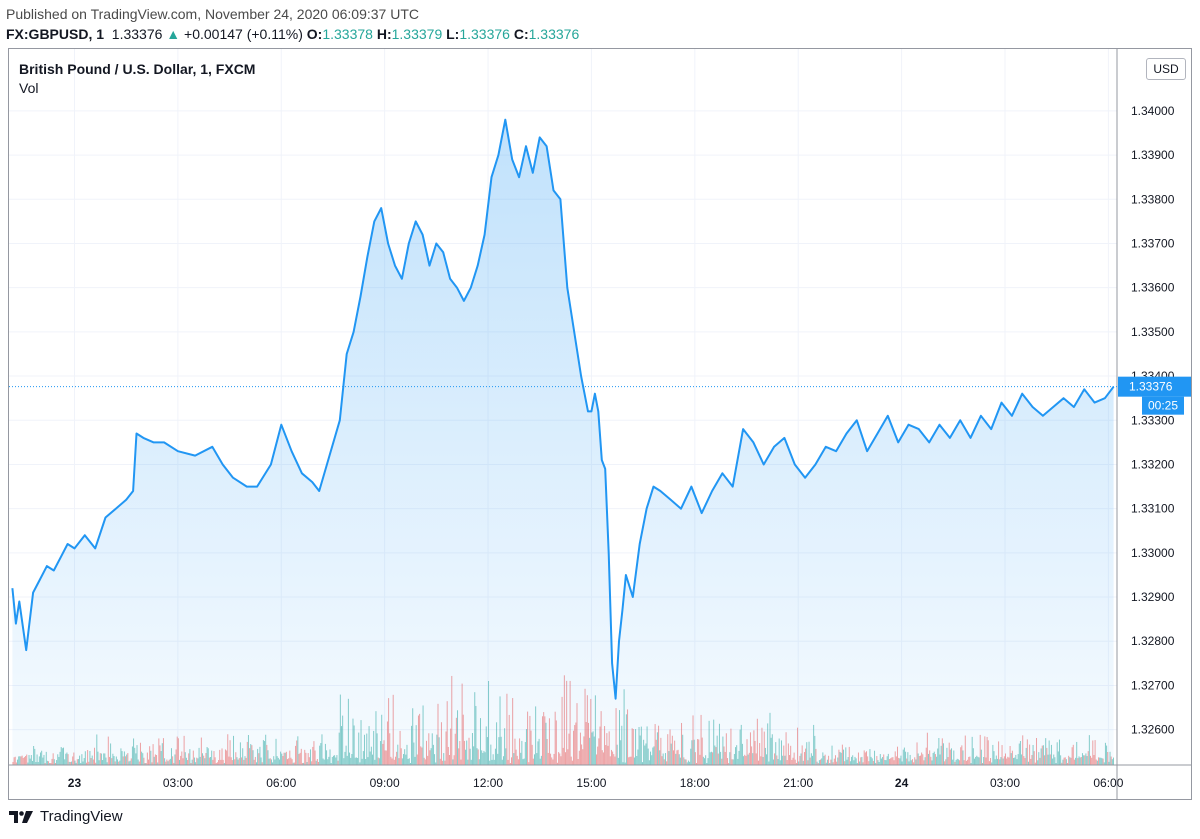  I want to click on x-tick-label: 24, so click(902, 783).